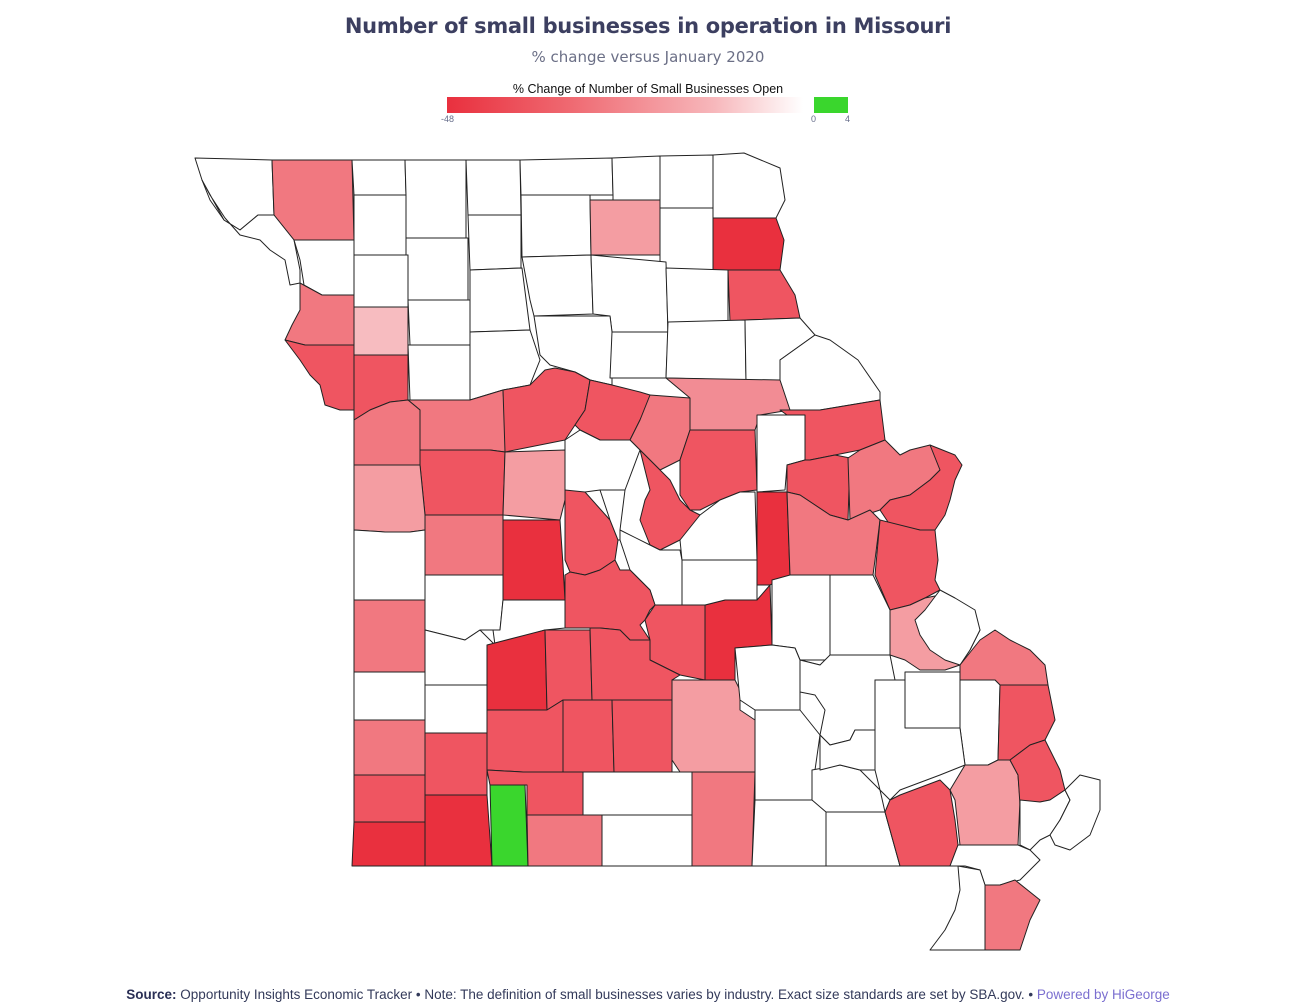 The width and height of the screenshot is (1296, 1008). I want to click on legend-positive-swatch, so click(831, 105).